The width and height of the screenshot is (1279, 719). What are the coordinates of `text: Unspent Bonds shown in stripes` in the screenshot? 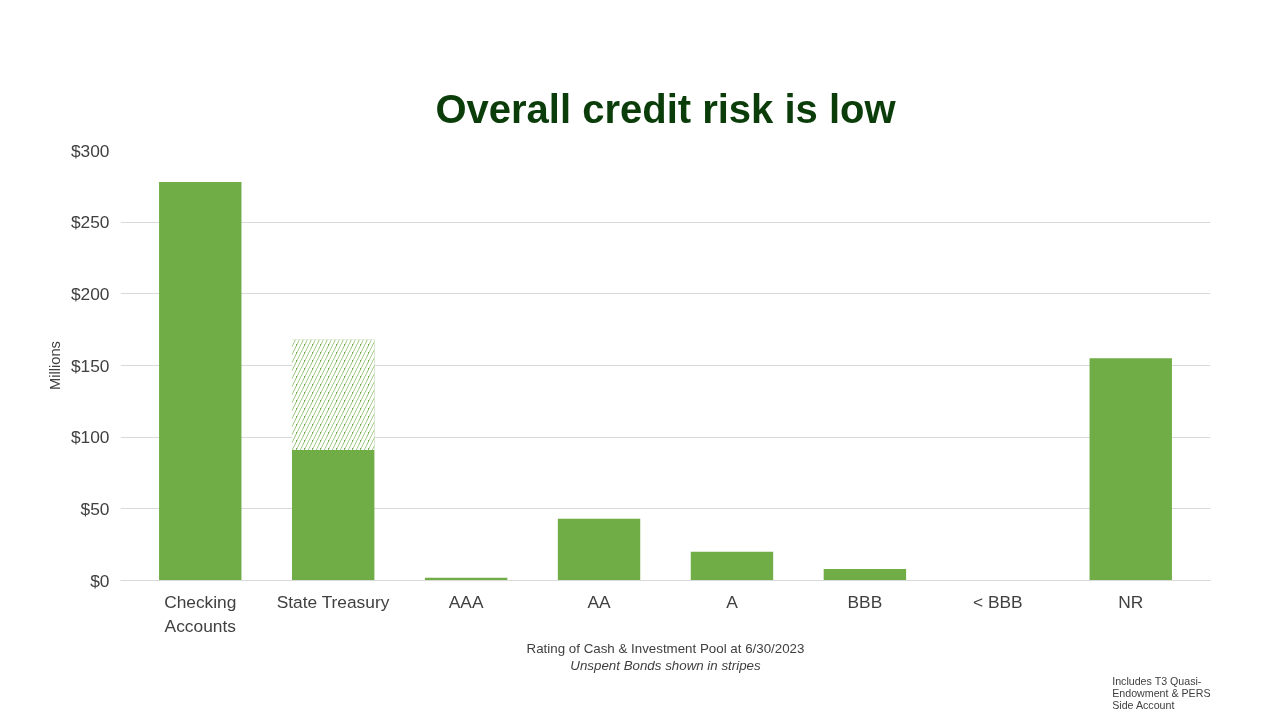 It's located at (666, 665).